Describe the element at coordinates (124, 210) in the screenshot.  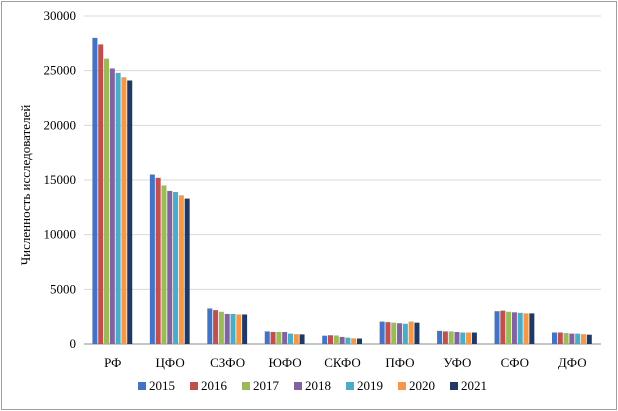
I see `bar-РФ-2020` at that location.